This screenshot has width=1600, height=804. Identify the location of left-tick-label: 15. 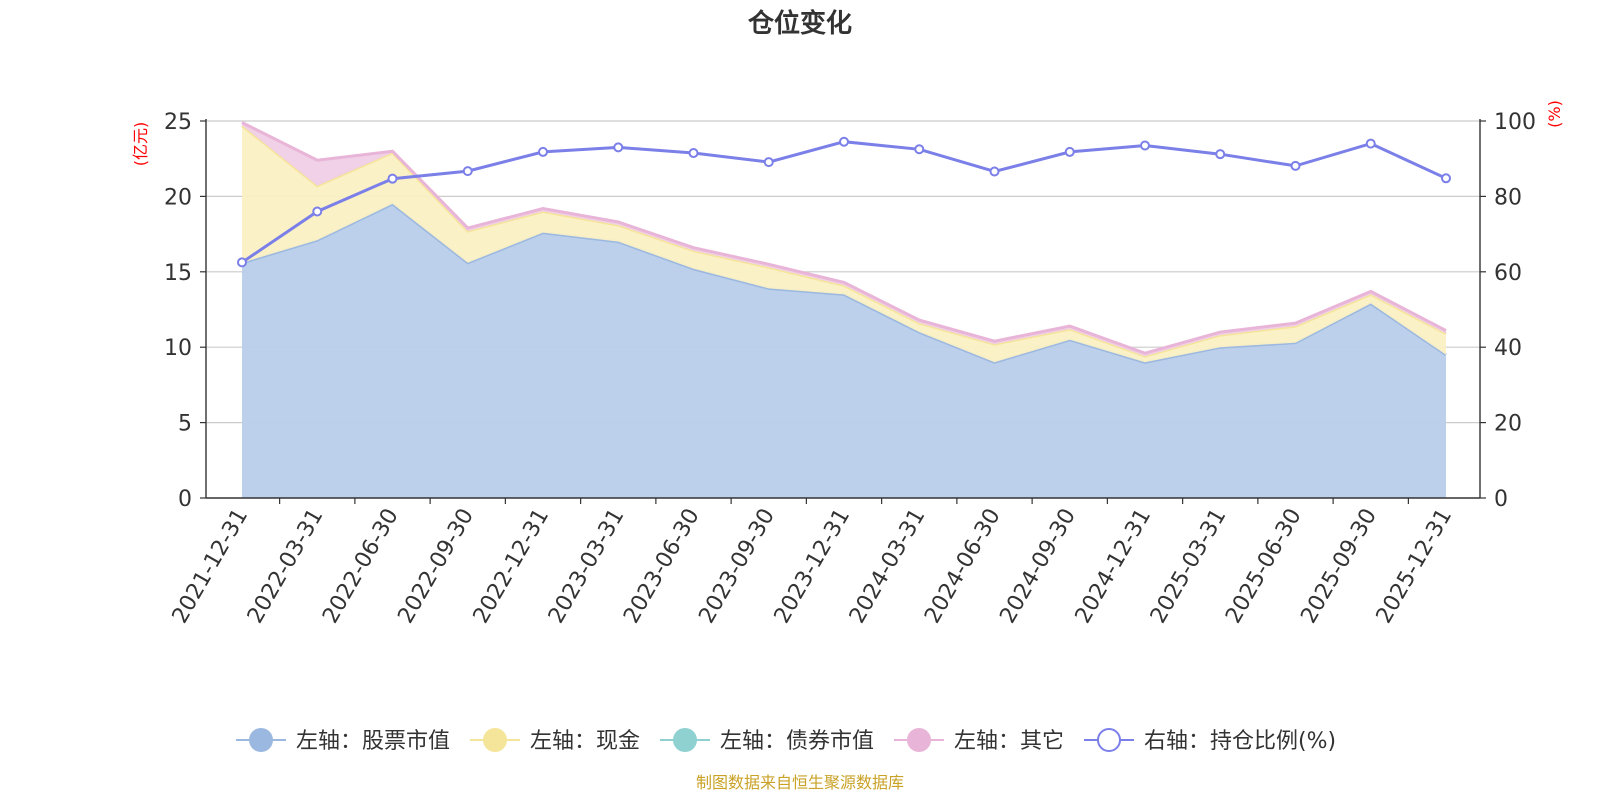
(178, 273).